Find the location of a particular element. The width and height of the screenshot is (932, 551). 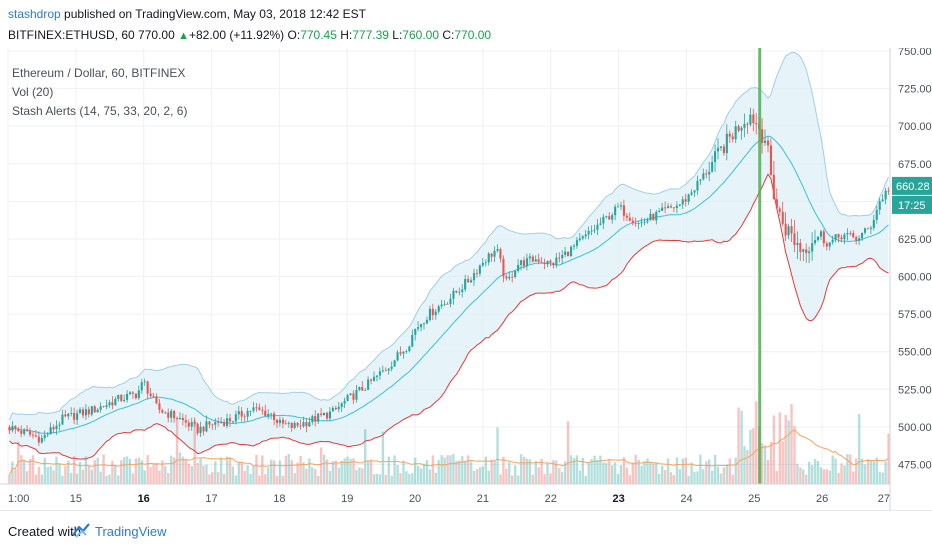

author-link: stashdrop is located at coordinates (34, 14).